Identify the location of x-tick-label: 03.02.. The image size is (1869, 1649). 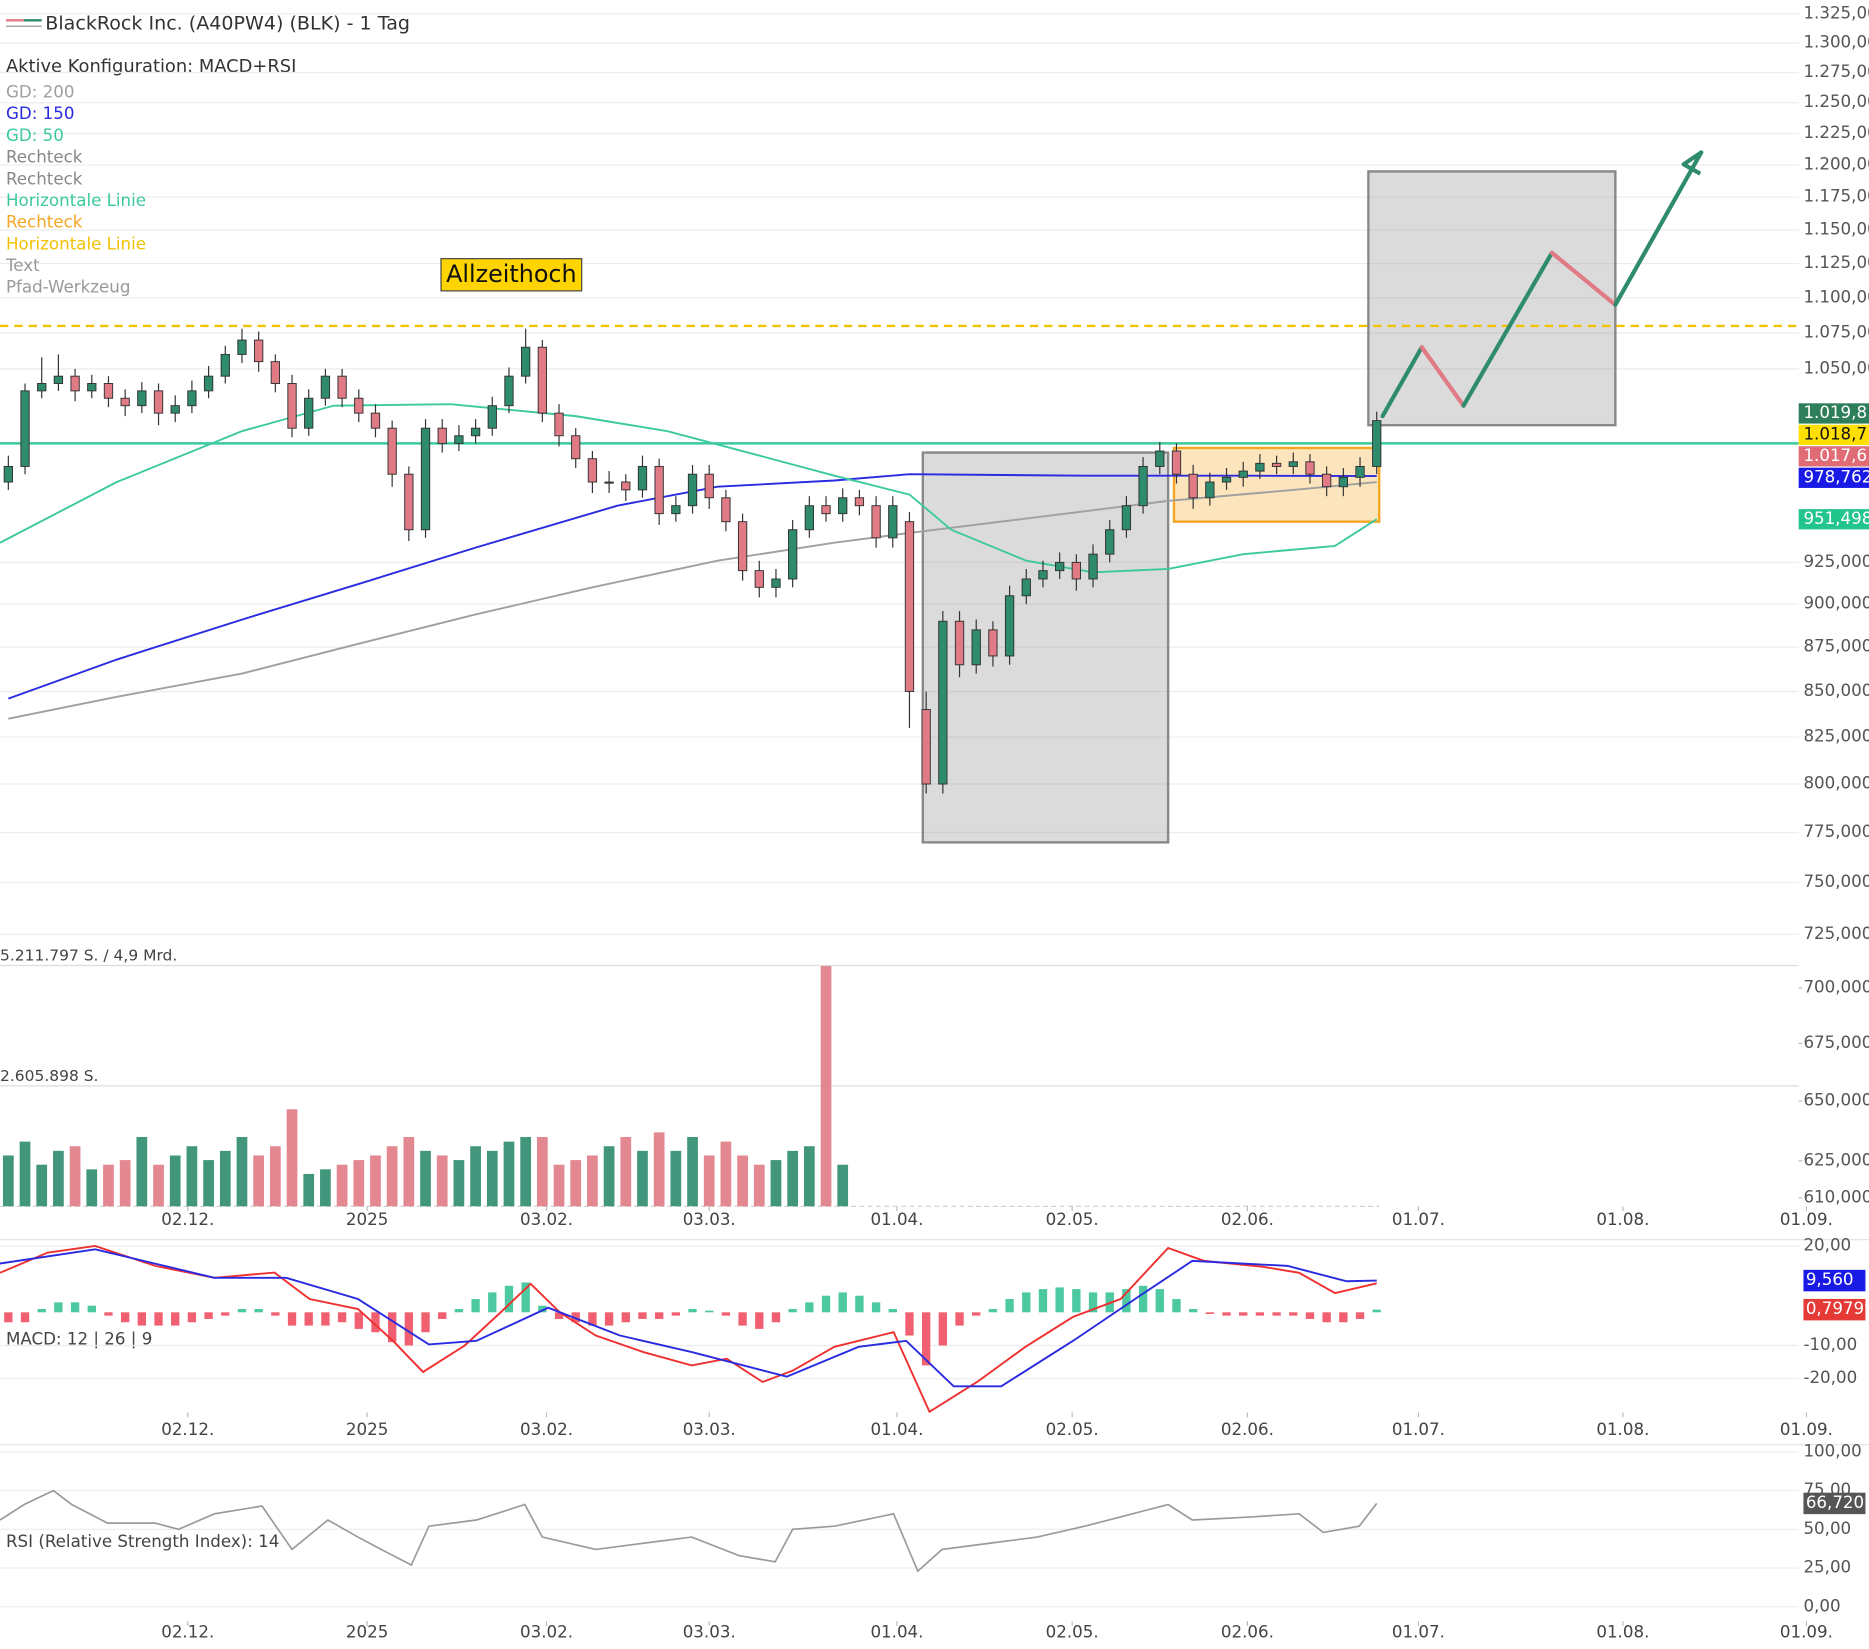
(546, 1219).